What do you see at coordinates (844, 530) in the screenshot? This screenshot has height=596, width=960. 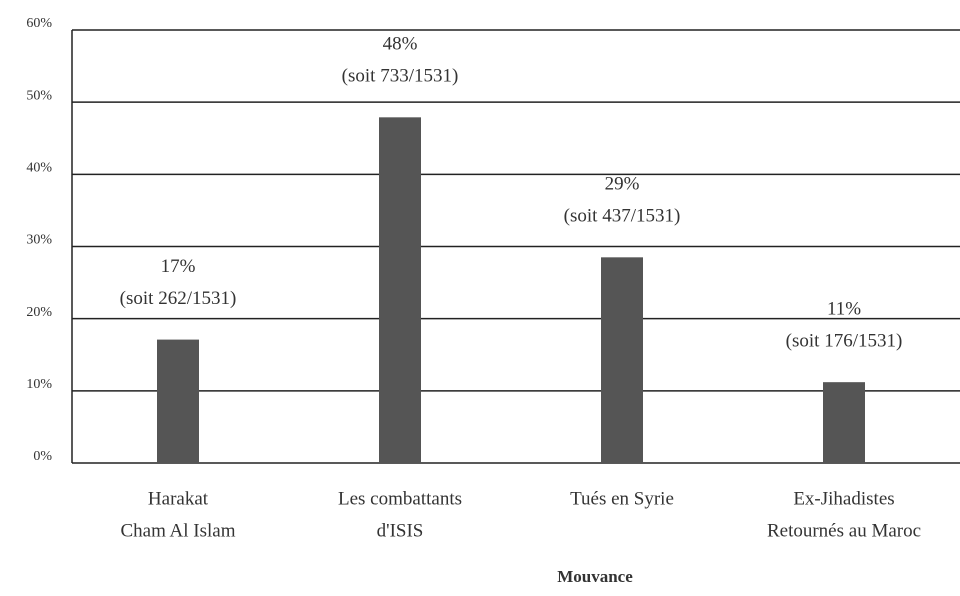 I see `x-tick-label: Retournés au Maroc` at bounding box center [844, 530].